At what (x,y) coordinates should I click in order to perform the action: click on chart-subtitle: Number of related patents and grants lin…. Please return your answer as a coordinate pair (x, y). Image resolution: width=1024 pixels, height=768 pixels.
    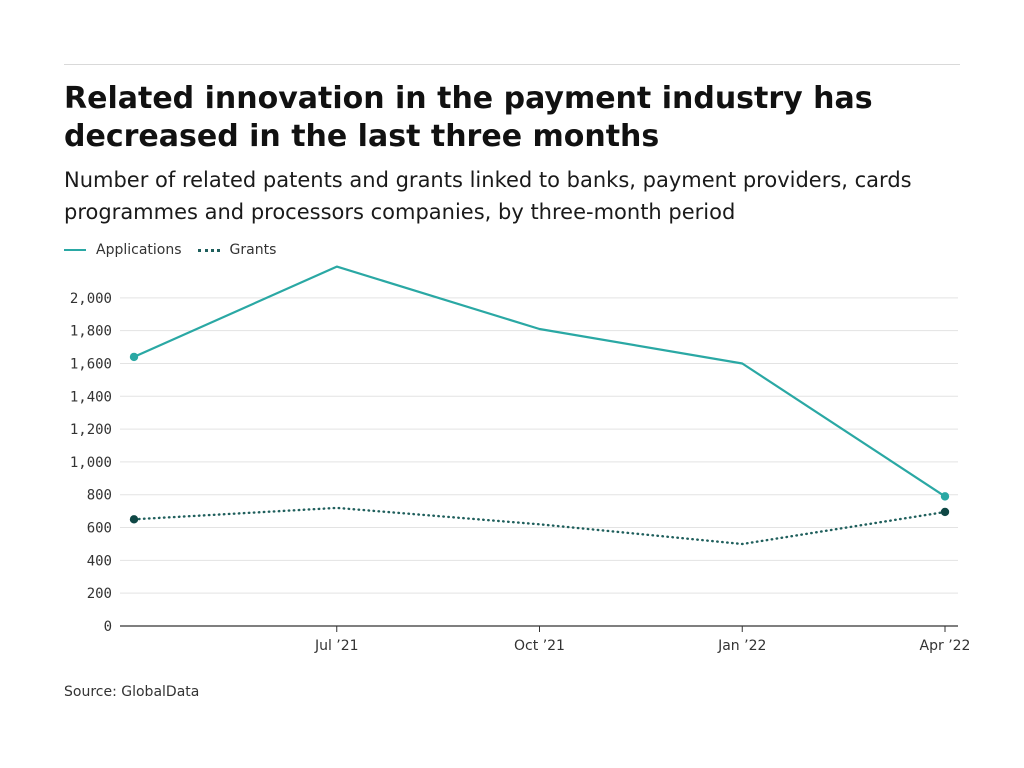
    Looking at the image, I should click on (488, 196).